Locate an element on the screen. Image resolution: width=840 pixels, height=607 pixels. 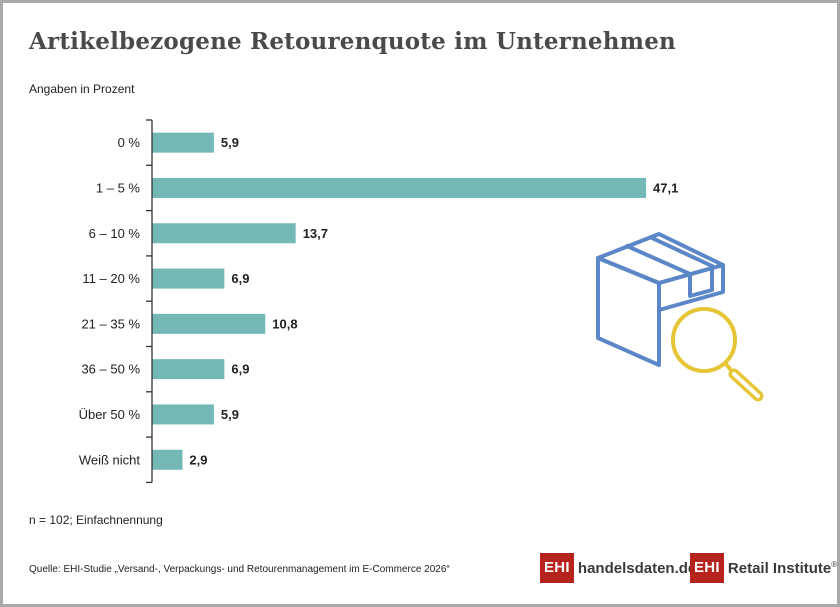
category-label: Über 50 % is located at coordinates (110, 414).